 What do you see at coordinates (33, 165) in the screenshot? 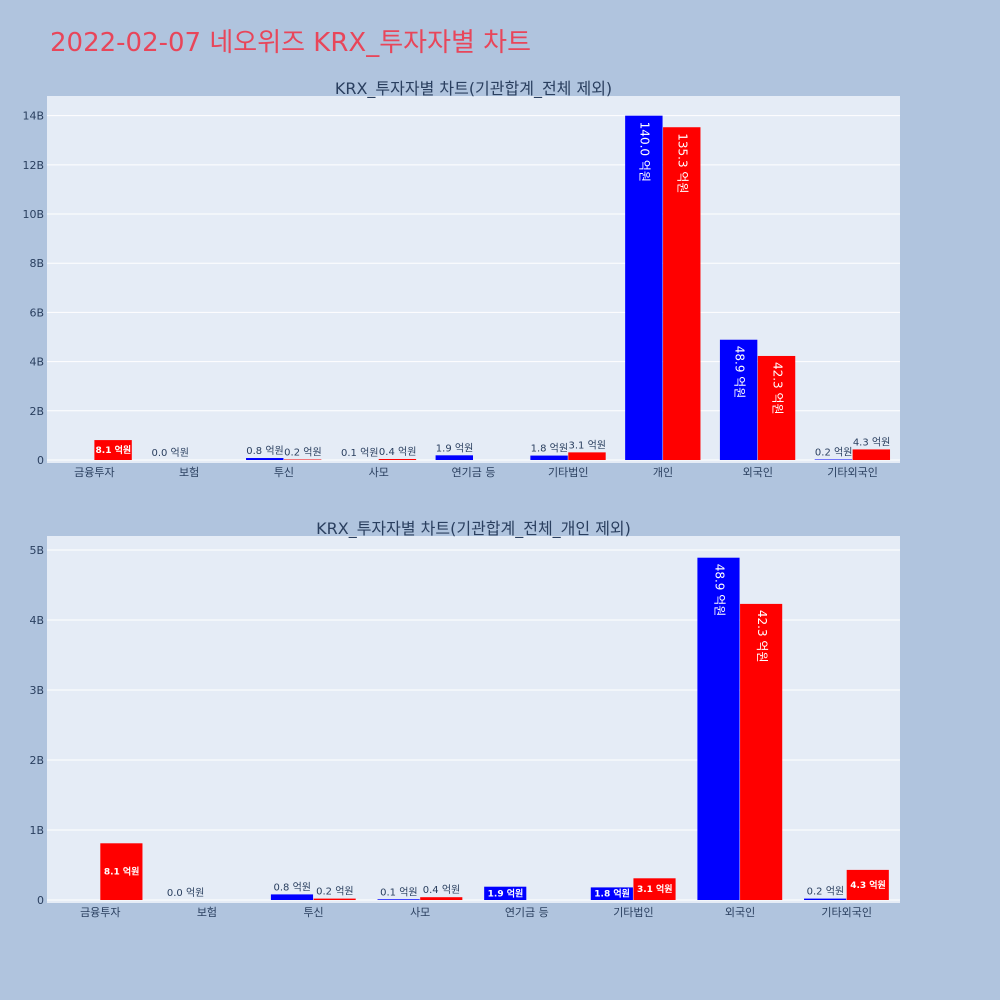
I see `y-tick-label: 12B` at bounding box center [33, 165].